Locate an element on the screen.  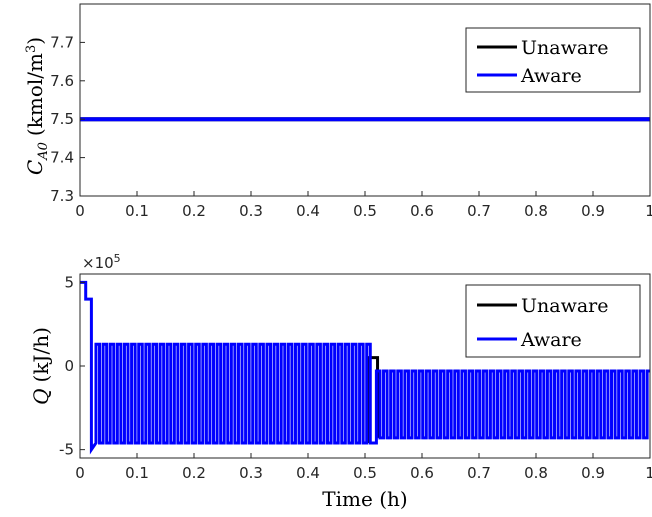
bottom-x-tick-label: 0.9 is located at coordinates (593, 473).